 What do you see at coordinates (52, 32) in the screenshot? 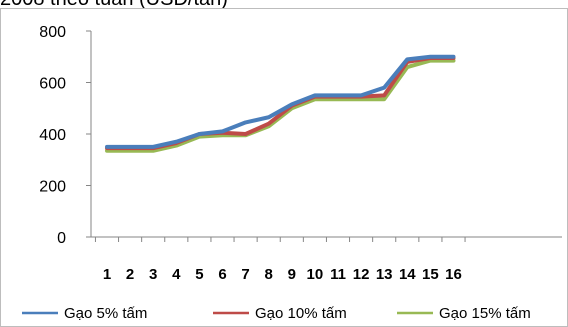
I see `y-tick-label-4: 800` at bounding box center [52, 32].